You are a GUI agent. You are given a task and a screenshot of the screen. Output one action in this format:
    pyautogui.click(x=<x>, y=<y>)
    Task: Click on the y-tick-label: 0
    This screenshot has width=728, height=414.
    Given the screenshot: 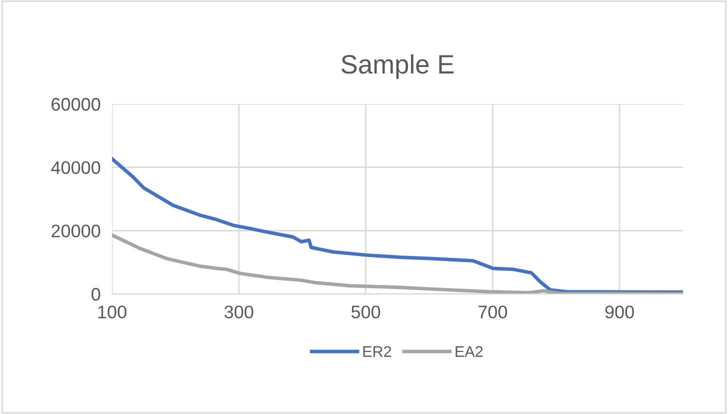 What is the action you would take?
    pyautogui.click(x=96, y=294)
    